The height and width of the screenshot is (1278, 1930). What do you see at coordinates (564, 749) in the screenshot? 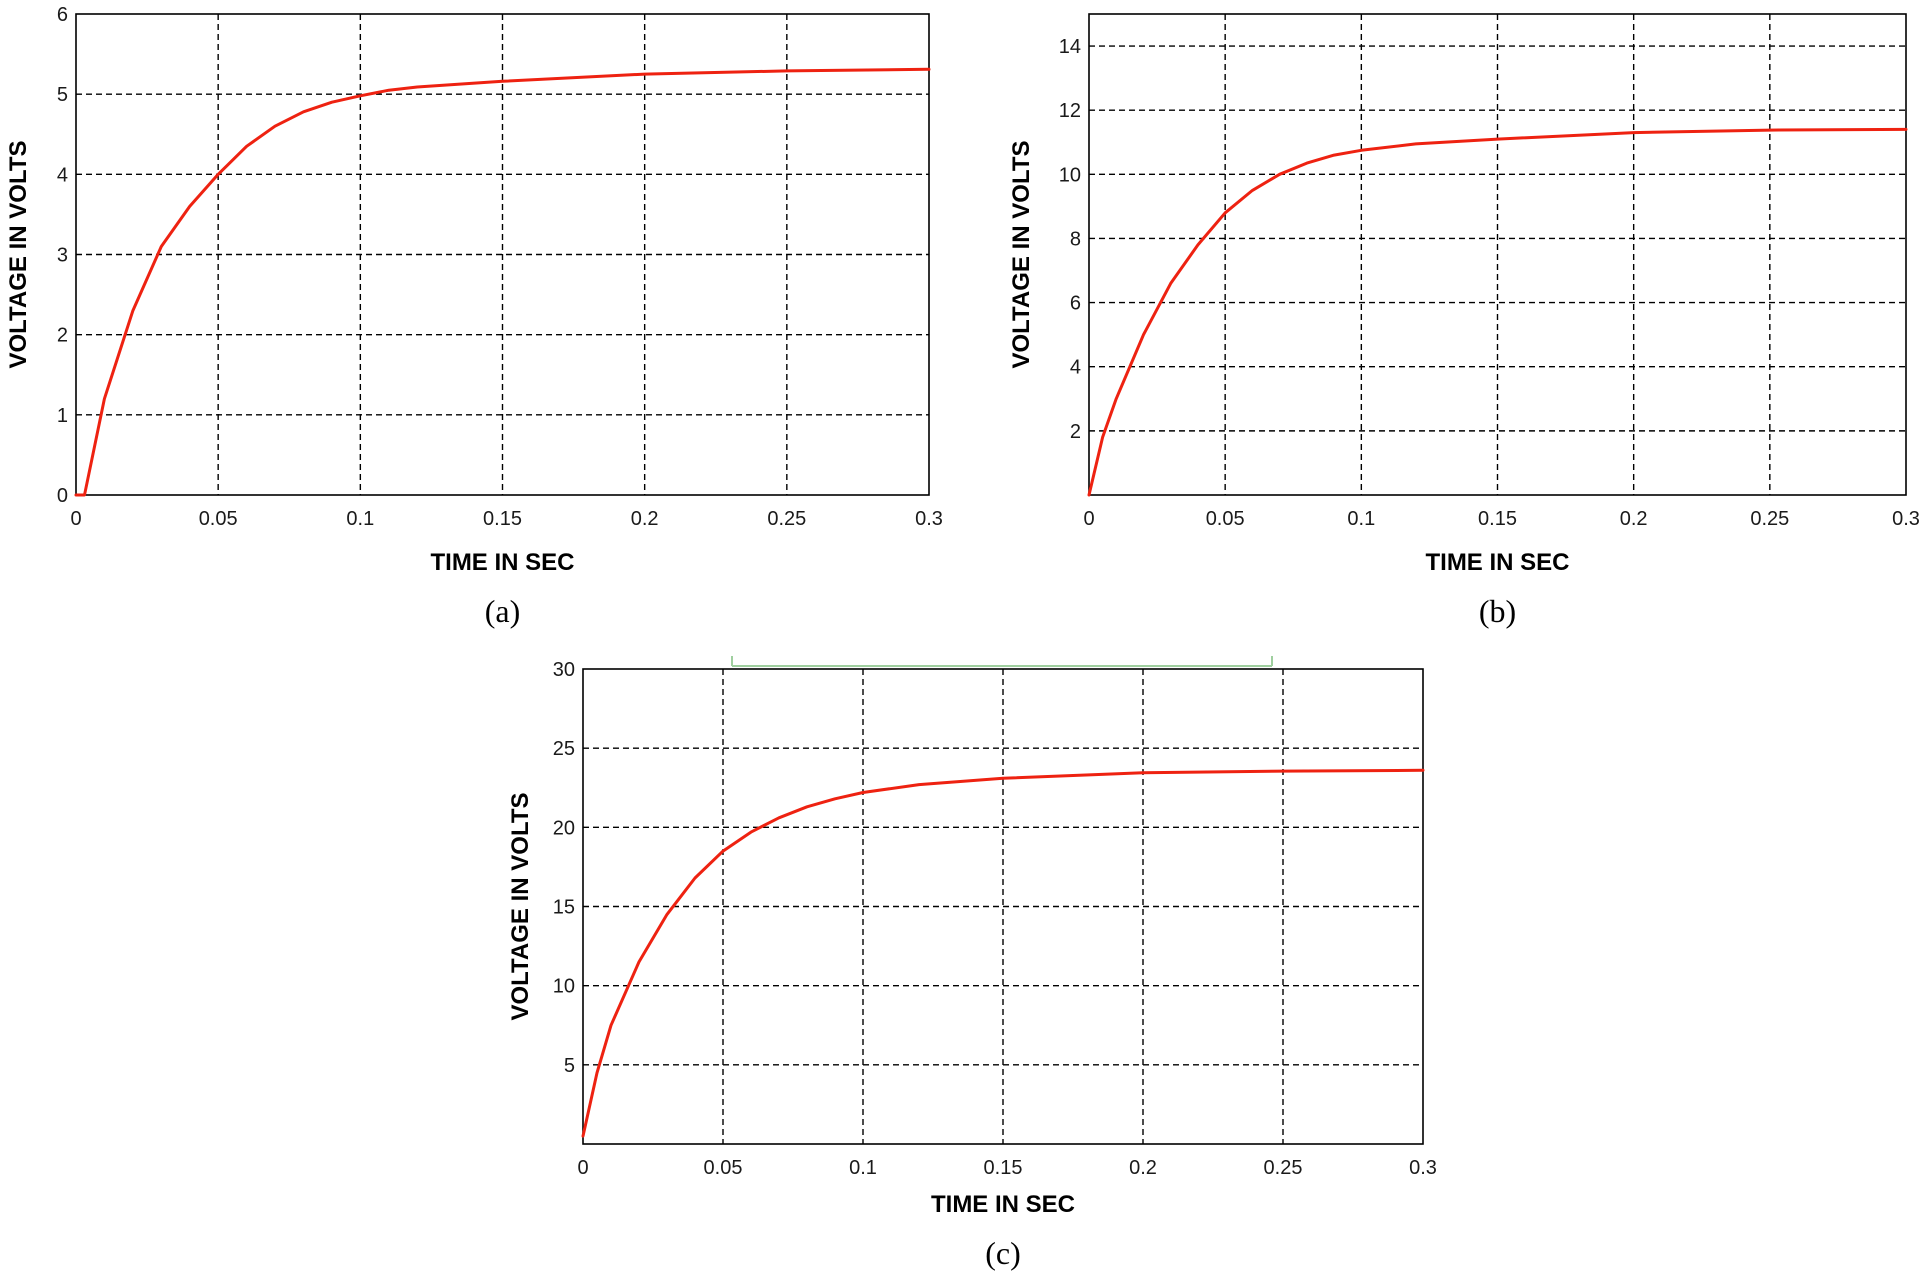
I see `y-tick-label: 25` at bounding box center [564, 749].